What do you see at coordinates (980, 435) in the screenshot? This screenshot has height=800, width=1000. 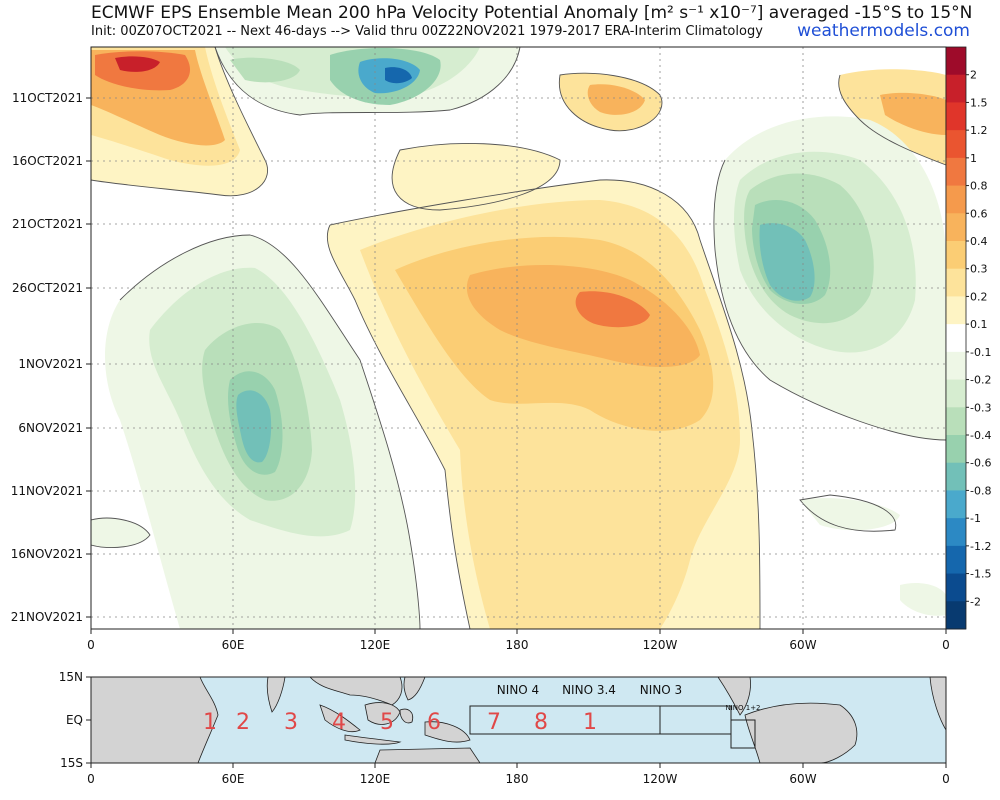 I see `colorbar-label: -0.4` at bounding box center [980, 435].